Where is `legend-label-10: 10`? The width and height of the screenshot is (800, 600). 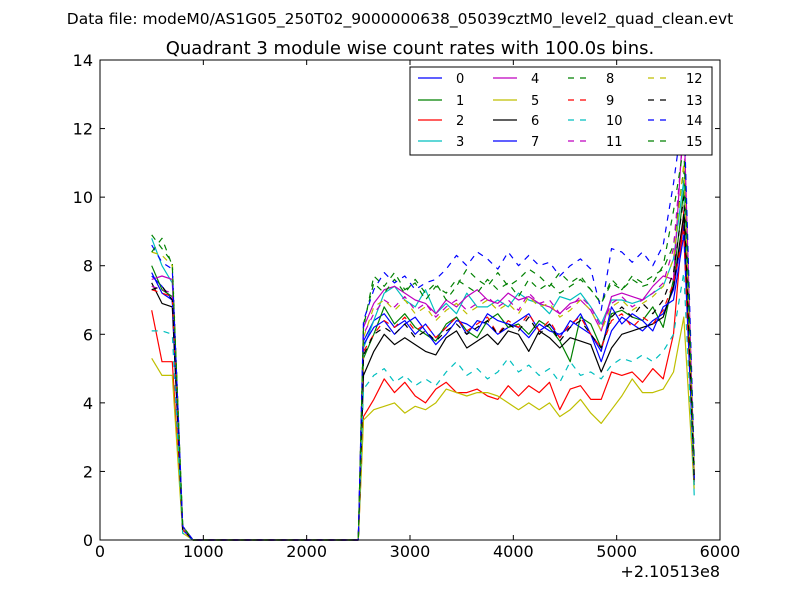
legend-label-10: 10 is located at coordinates (614, 121).